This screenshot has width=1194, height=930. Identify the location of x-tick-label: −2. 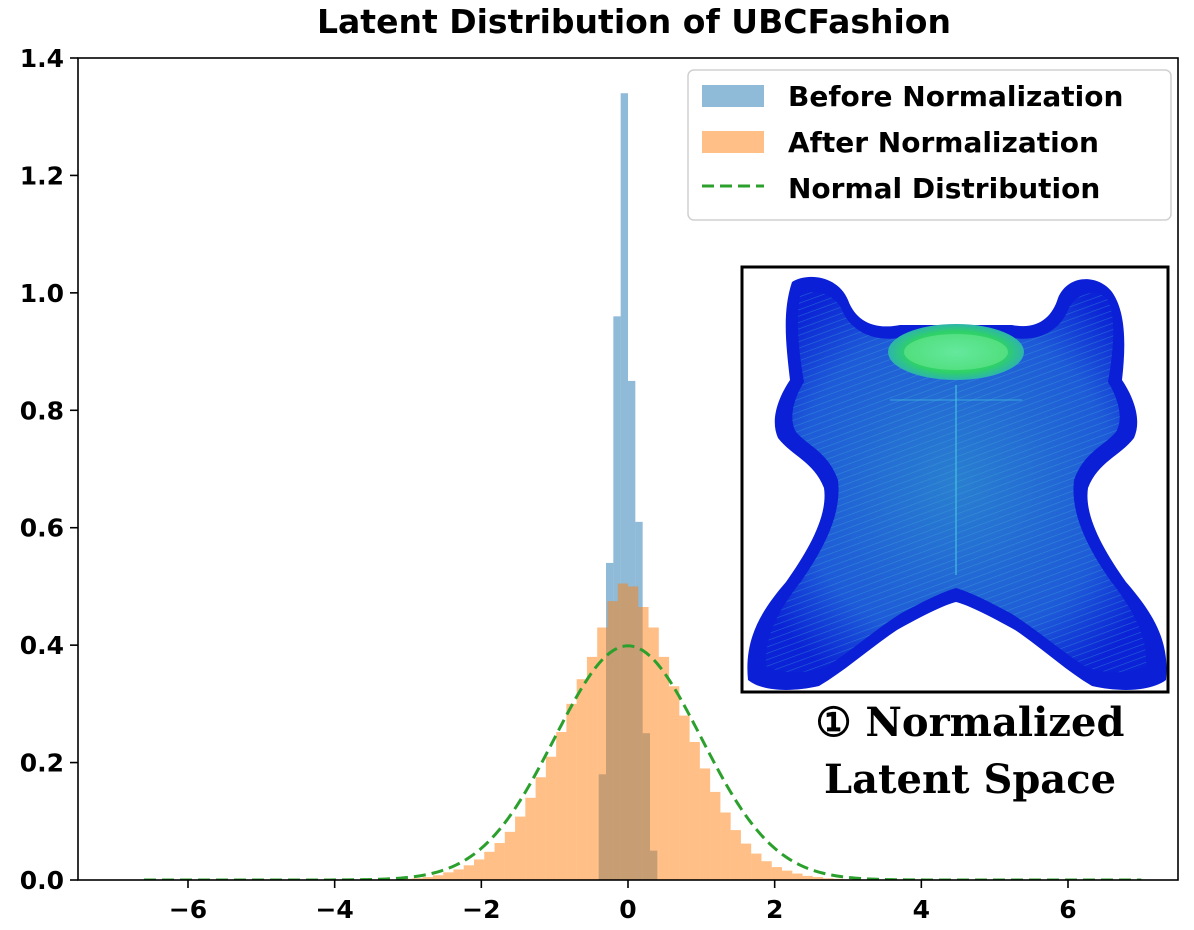
(481, 909).